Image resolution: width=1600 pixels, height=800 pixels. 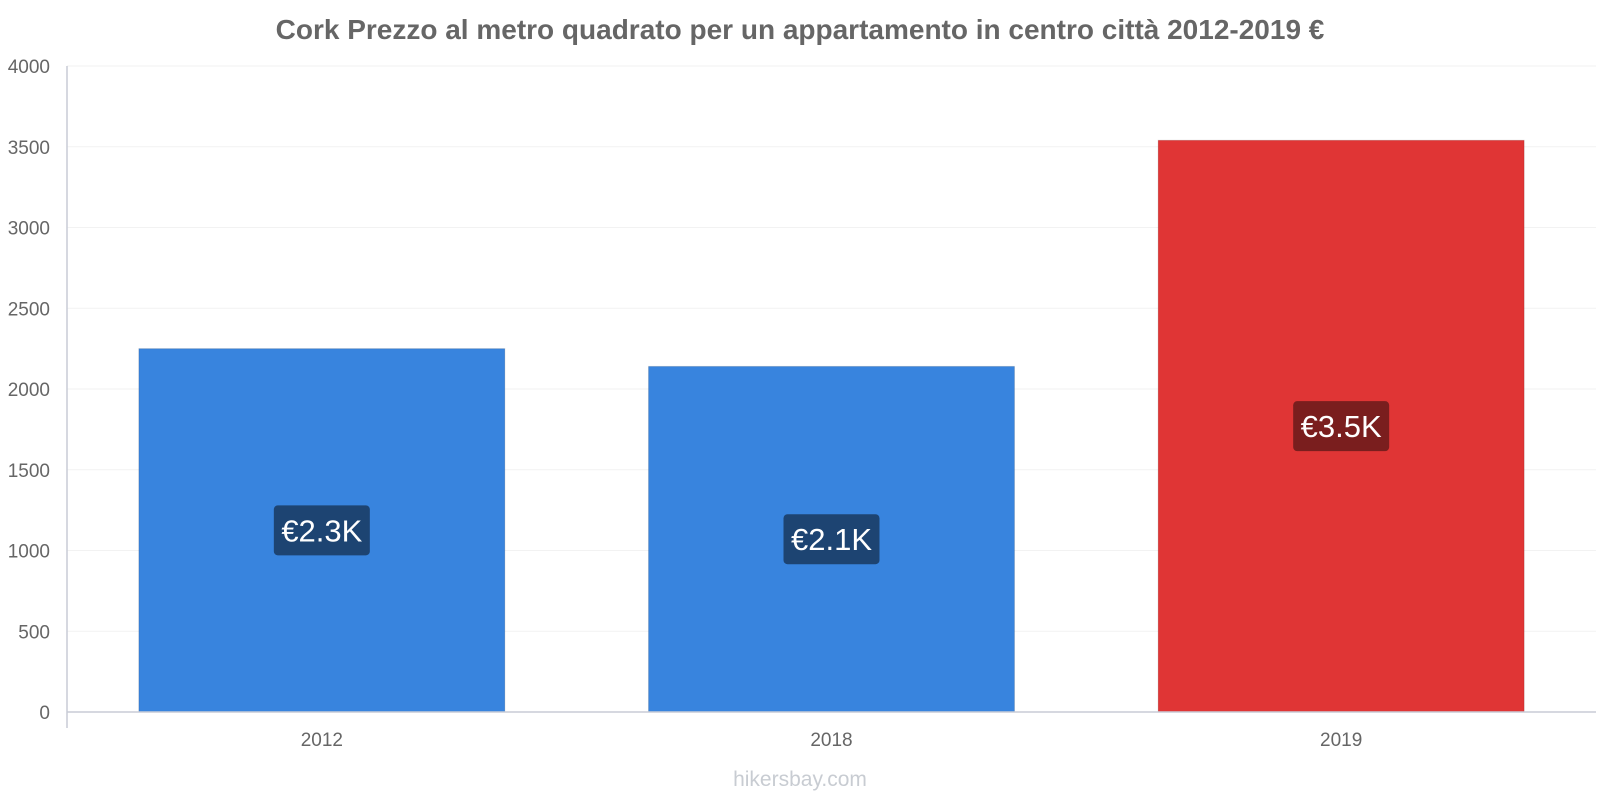 What do you see at coordinates (1341, 740) in the screenshot?
I see `x-tick-label: 2019` at bounding box center [1341, 740].